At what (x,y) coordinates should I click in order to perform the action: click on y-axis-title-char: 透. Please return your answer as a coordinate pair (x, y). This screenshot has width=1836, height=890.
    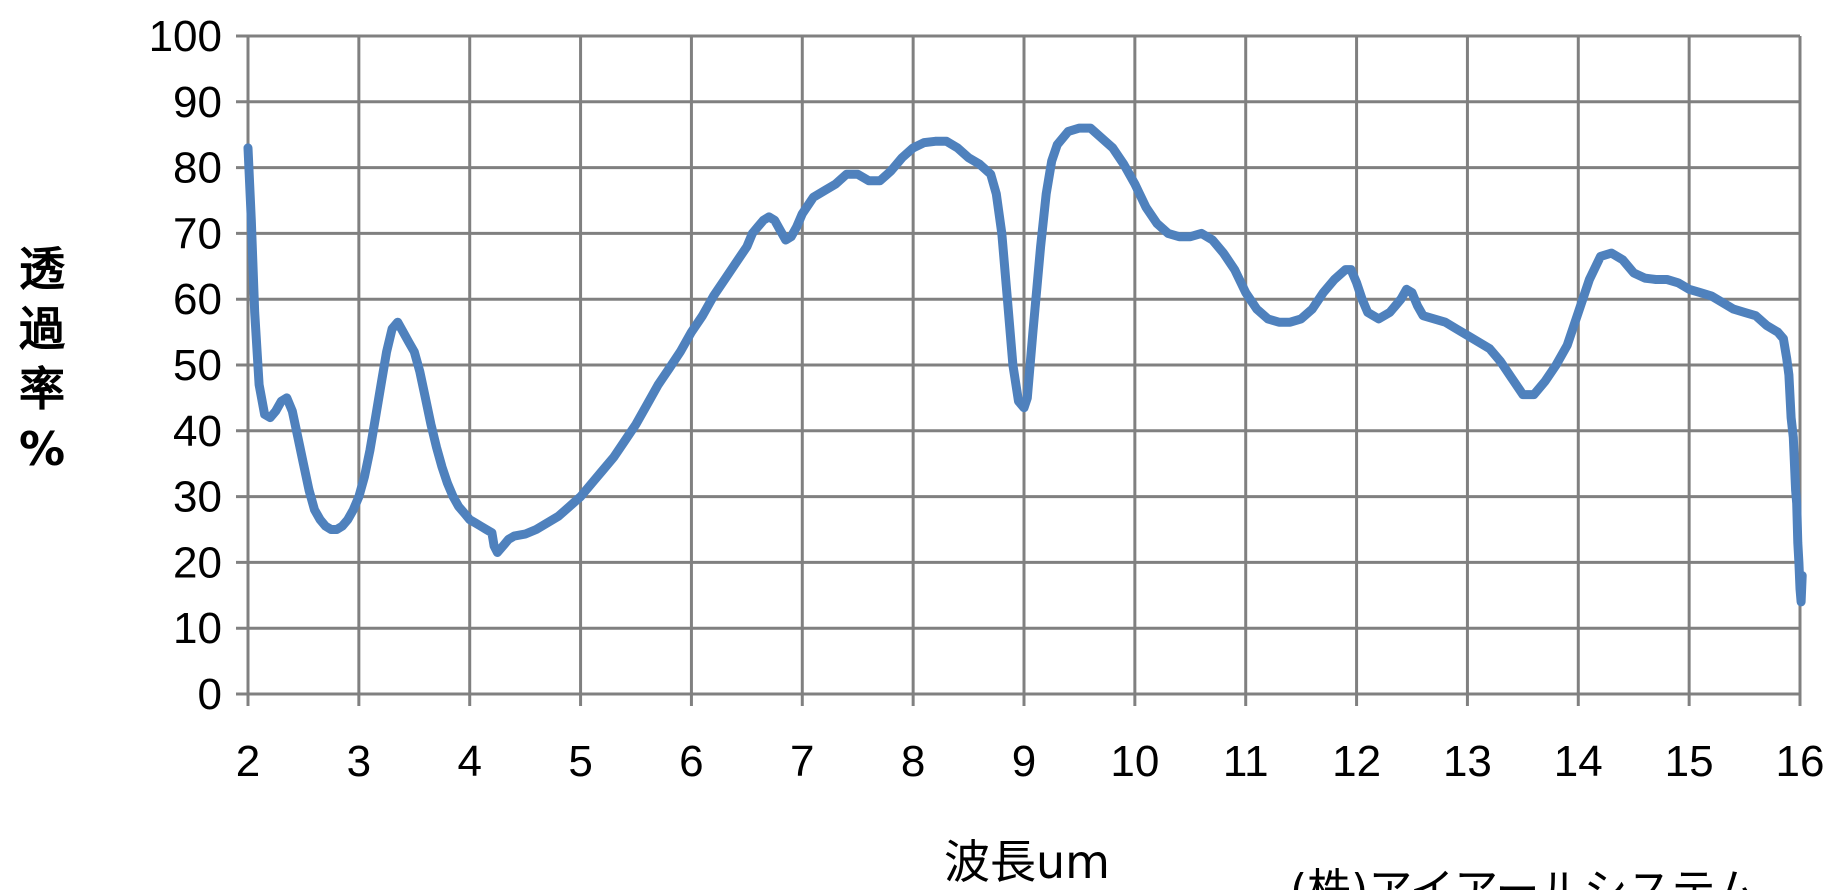
    Looking at the image, I should click on (42, 269).